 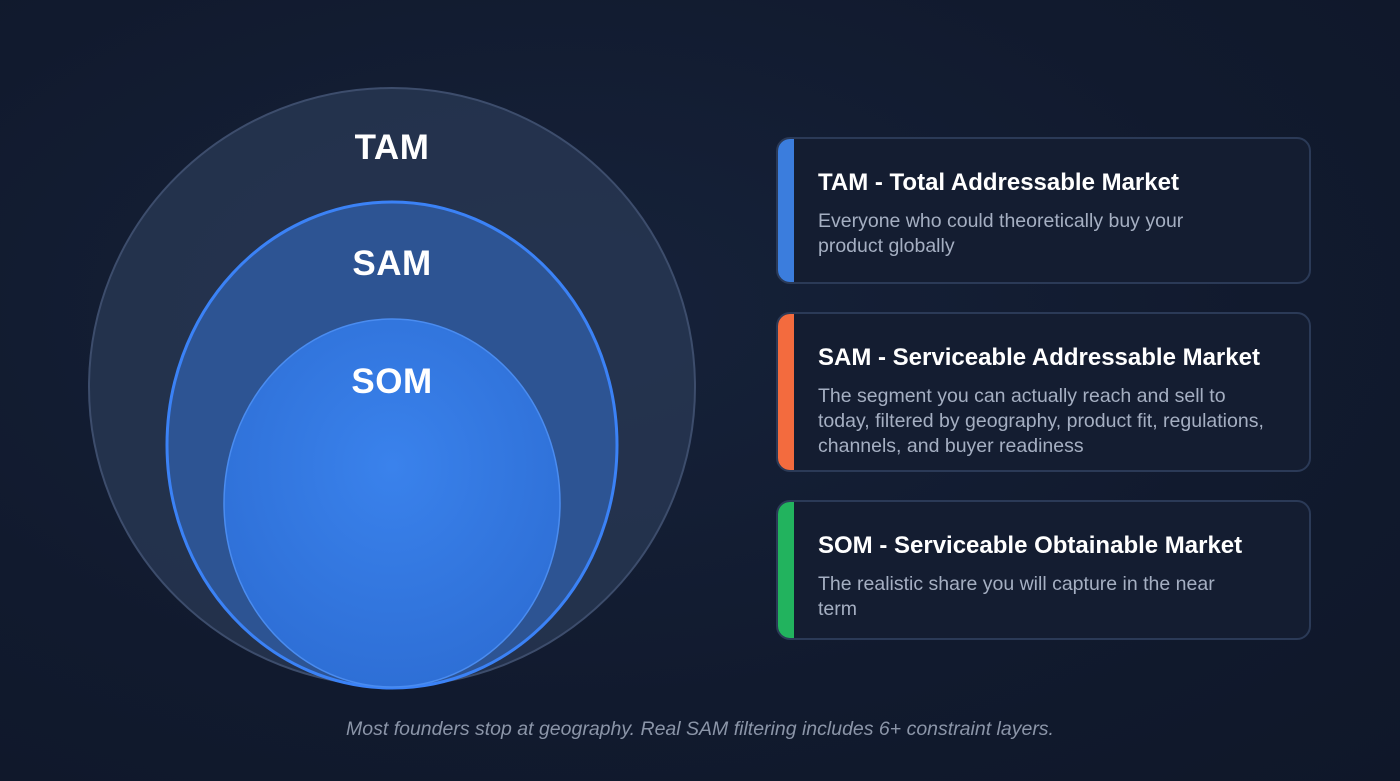 What do you see at coordinates (392, 381) in the screenshot?
I see `som-label: SOM` at bounding box center [392, 381].